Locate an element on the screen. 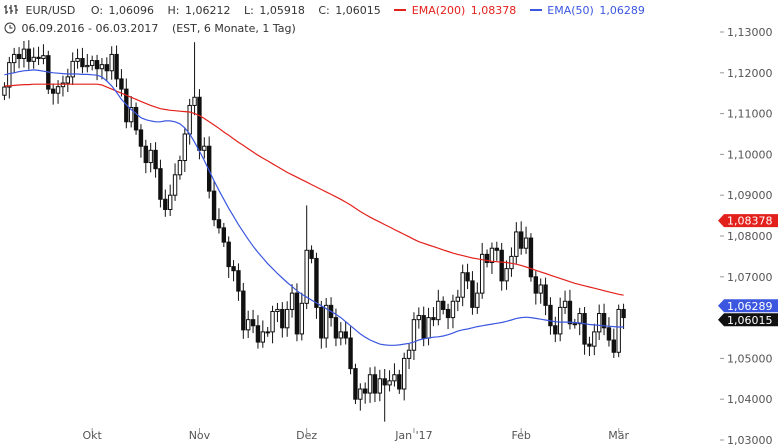 The height and width of the screenshot is (448, 780). ema200-legend-label: EMA(200) is located at coordinates (438, 10).